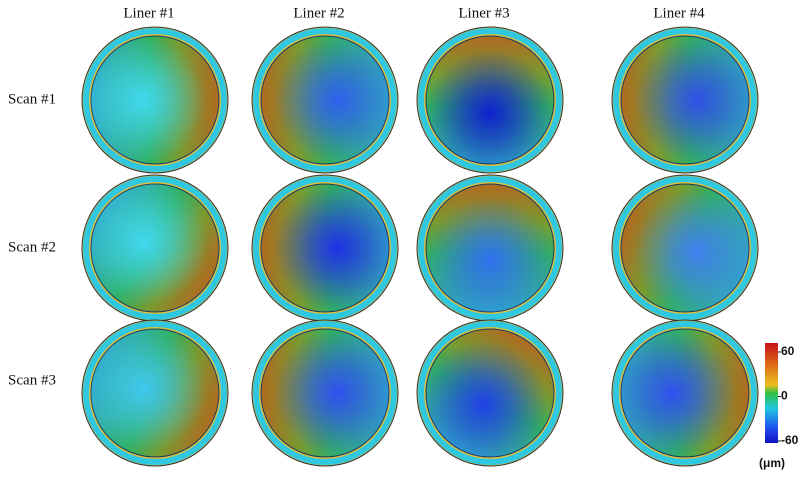 Image resolution: width=800 pixels, height=482 pixels. I want to click on colorbar-tick-label: -60, so click(790, 440).